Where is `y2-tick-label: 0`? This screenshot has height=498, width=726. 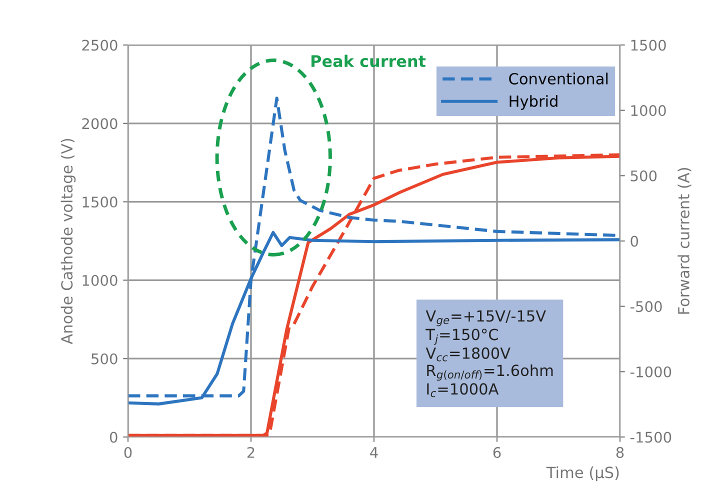
y2-tick-label: 0 is located at coordinates (634, 241).